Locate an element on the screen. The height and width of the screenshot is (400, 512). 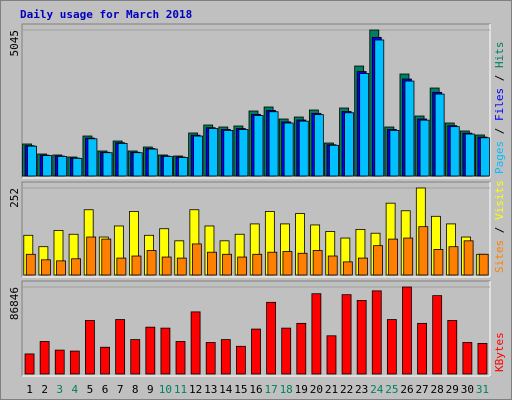
x-tick-label: 17 is located at coordinates (270, 389).